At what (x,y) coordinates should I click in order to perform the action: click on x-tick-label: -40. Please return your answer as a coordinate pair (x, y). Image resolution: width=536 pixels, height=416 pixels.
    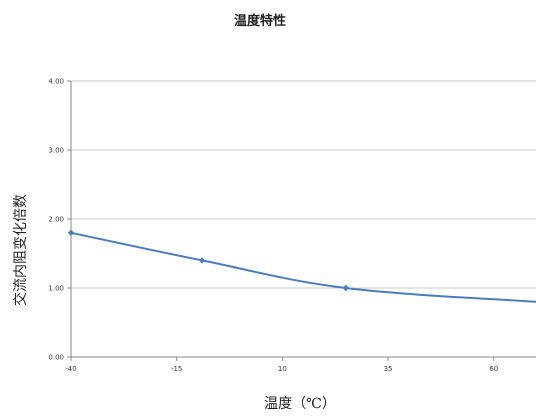
    Looking at the image, I should click on (70, 369).